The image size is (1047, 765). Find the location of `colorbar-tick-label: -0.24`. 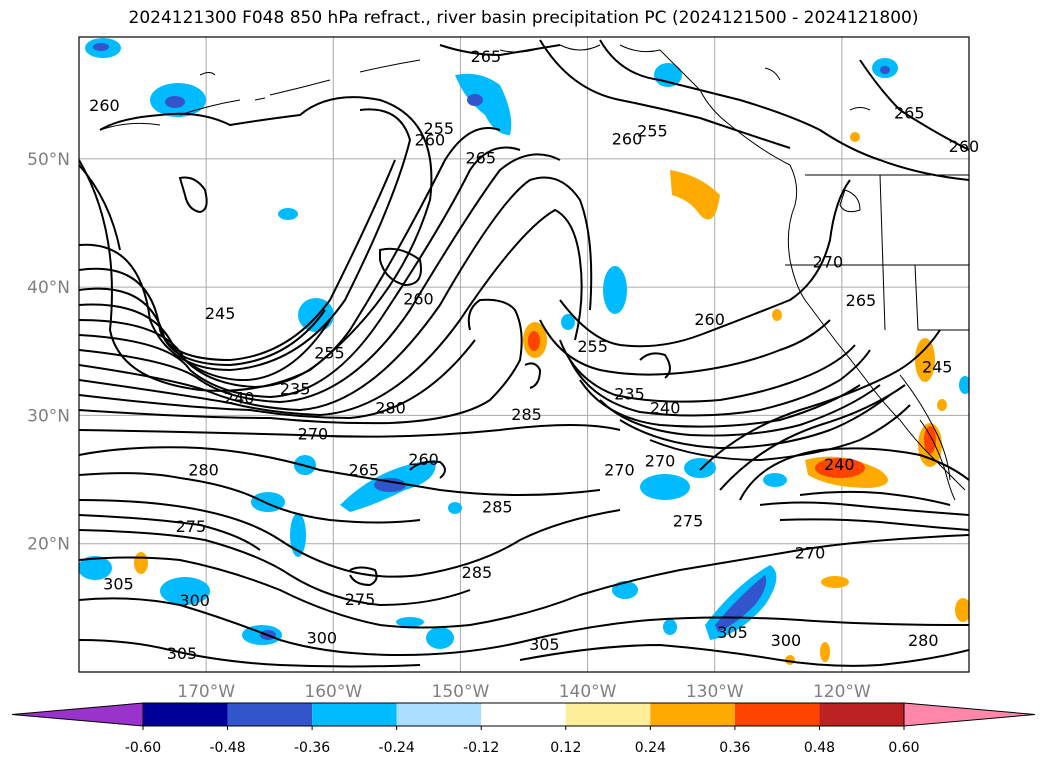

colorbar-tick-label: -0.24 is located at coordinates (397, 748).